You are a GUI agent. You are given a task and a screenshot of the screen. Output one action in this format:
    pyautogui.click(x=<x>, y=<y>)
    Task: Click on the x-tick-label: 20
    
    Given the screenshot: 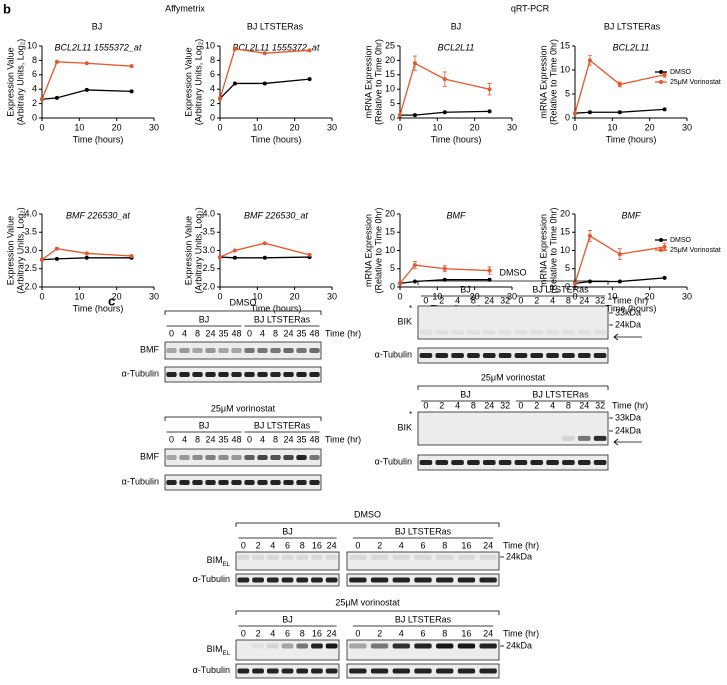 What is the action you would take?
    pyautogui.click(x=117, y=296)
    